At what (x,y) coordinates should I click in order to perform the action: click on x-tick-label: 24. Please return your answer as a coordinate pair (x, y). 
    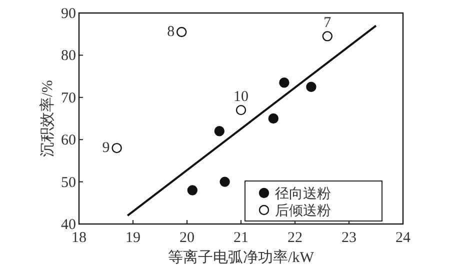
    Looking at the image, I should click on (403, 238).